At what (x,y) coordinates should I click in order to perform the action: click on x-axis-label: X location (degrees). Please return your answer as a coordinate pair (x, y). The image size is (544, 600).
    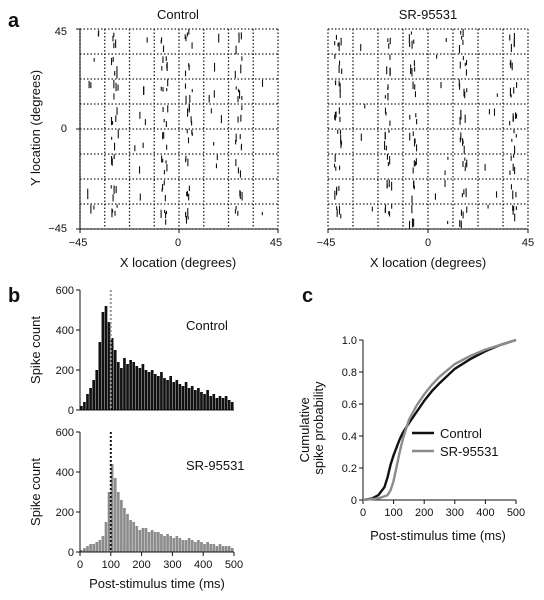
    Looking at the image, I should click on (178, 262).